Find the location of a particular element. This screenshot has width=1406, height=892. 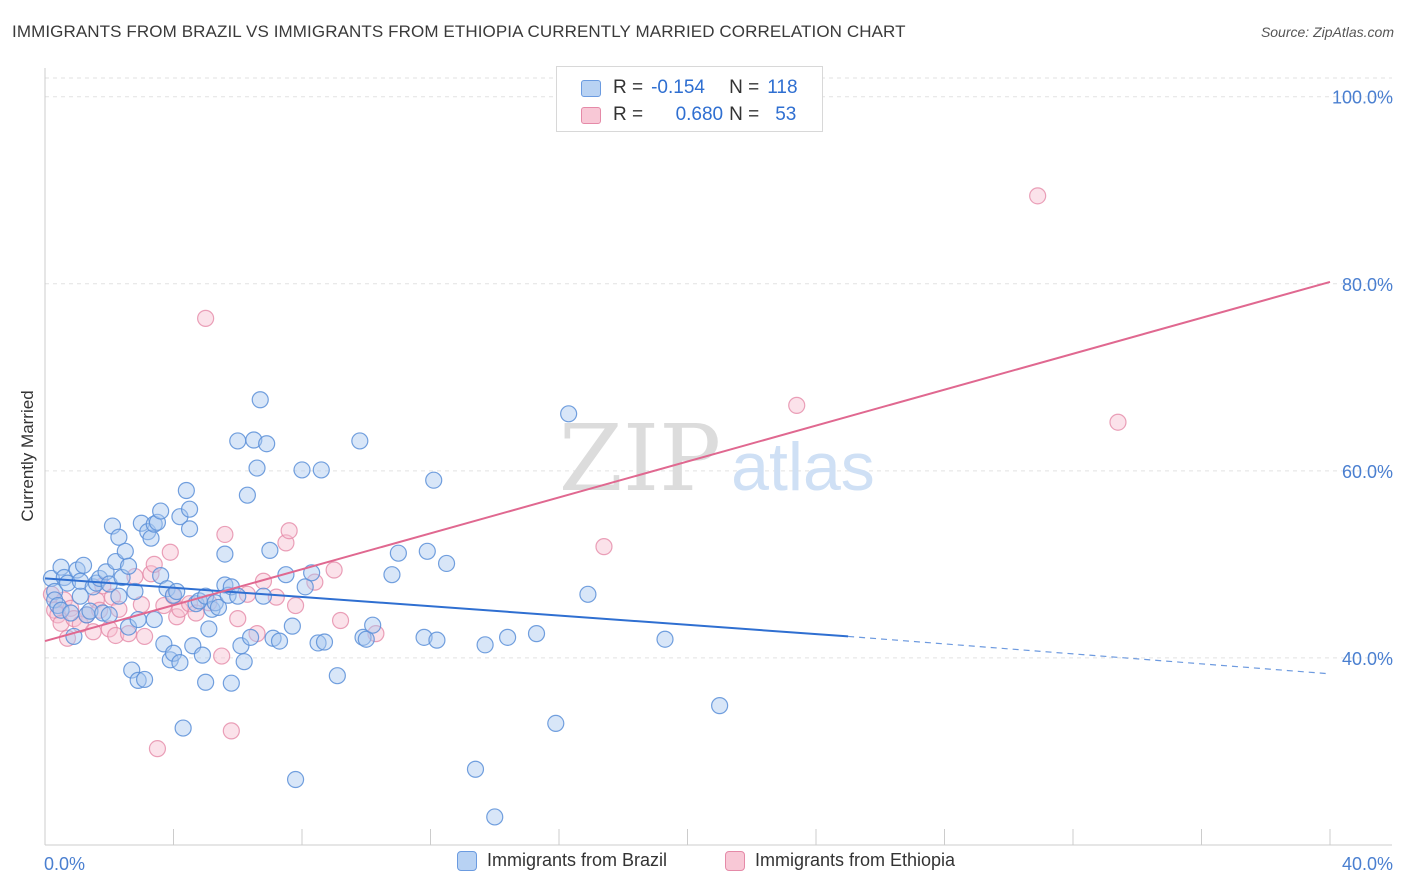

y-tick-label: 80.0% is located at coordinates (1367, 285).